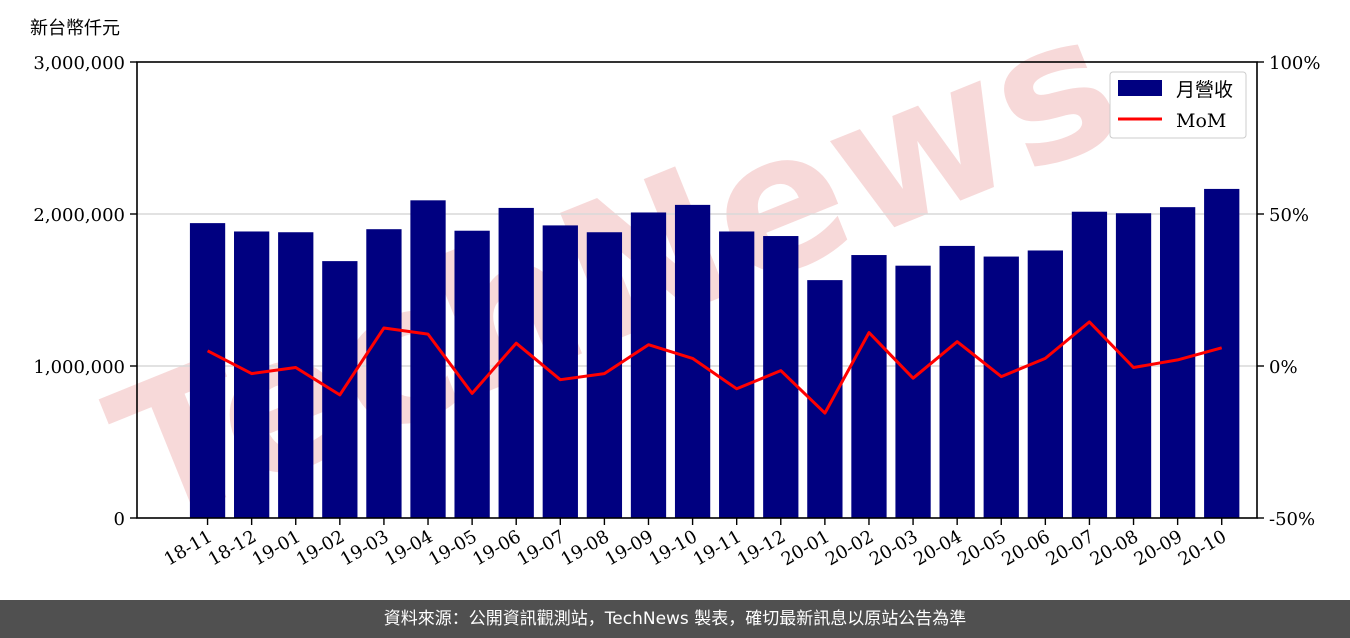 Image resolution: width=1350 pixels, height=638 pixels. I want to click on x-tick-label: 20-07, so click(1070, 548).